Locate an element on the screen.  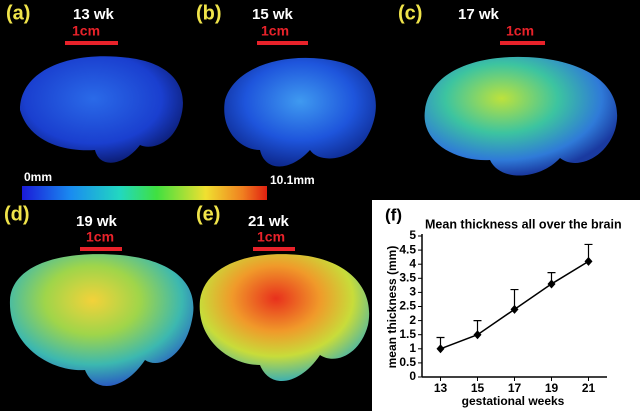
y-tick-label: 0 is located at coordinates (412, 376).